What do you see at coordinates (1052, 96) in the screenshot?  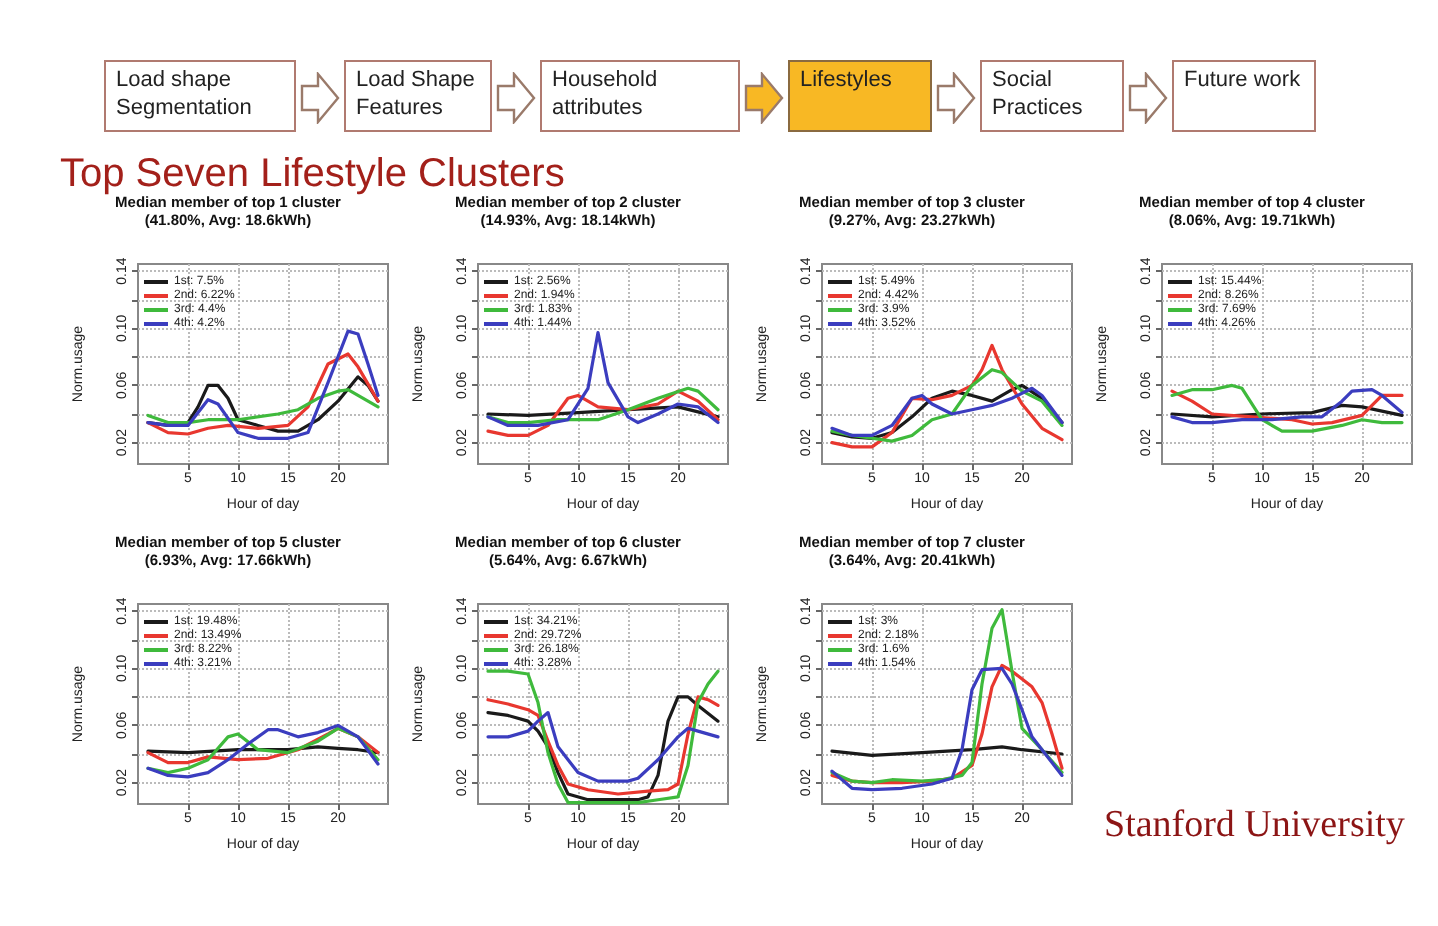 I see `text: Social Practices` at bounding box center [1052, 96].